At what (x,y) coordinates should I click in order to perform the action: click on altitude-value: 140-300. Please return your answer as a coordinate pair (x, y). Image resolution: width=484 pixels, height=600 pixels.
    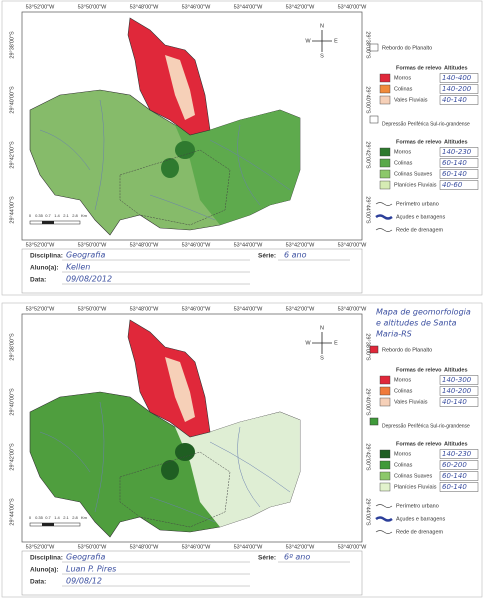
    Looking at the image, I should click on (457, 380).